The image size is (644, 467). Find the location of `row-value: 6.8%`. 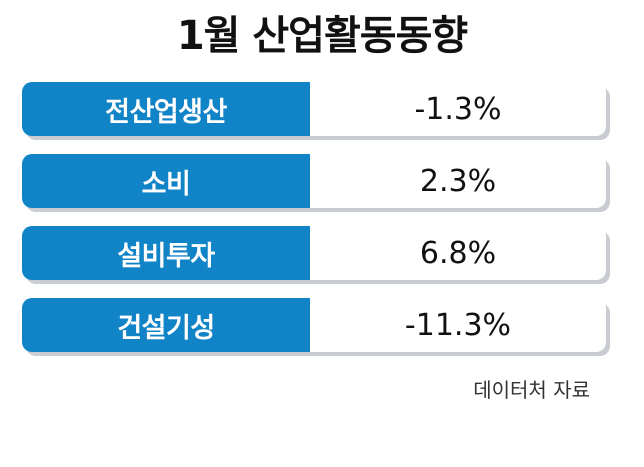

row-value: 6.8% is located at coordinates (458, 253).